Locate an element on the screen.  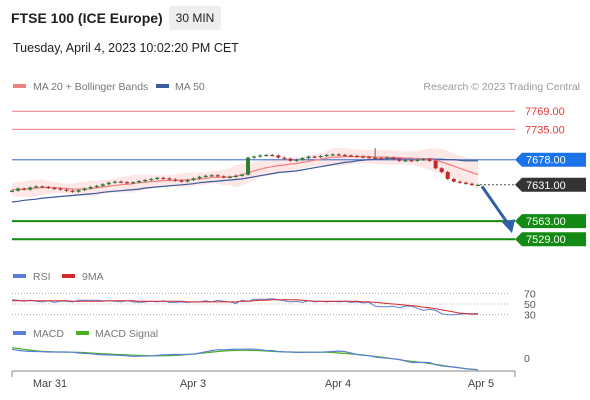
ma20-legend-label: MA 20 + Bollinger Bands is located at coordinates (90, 87).